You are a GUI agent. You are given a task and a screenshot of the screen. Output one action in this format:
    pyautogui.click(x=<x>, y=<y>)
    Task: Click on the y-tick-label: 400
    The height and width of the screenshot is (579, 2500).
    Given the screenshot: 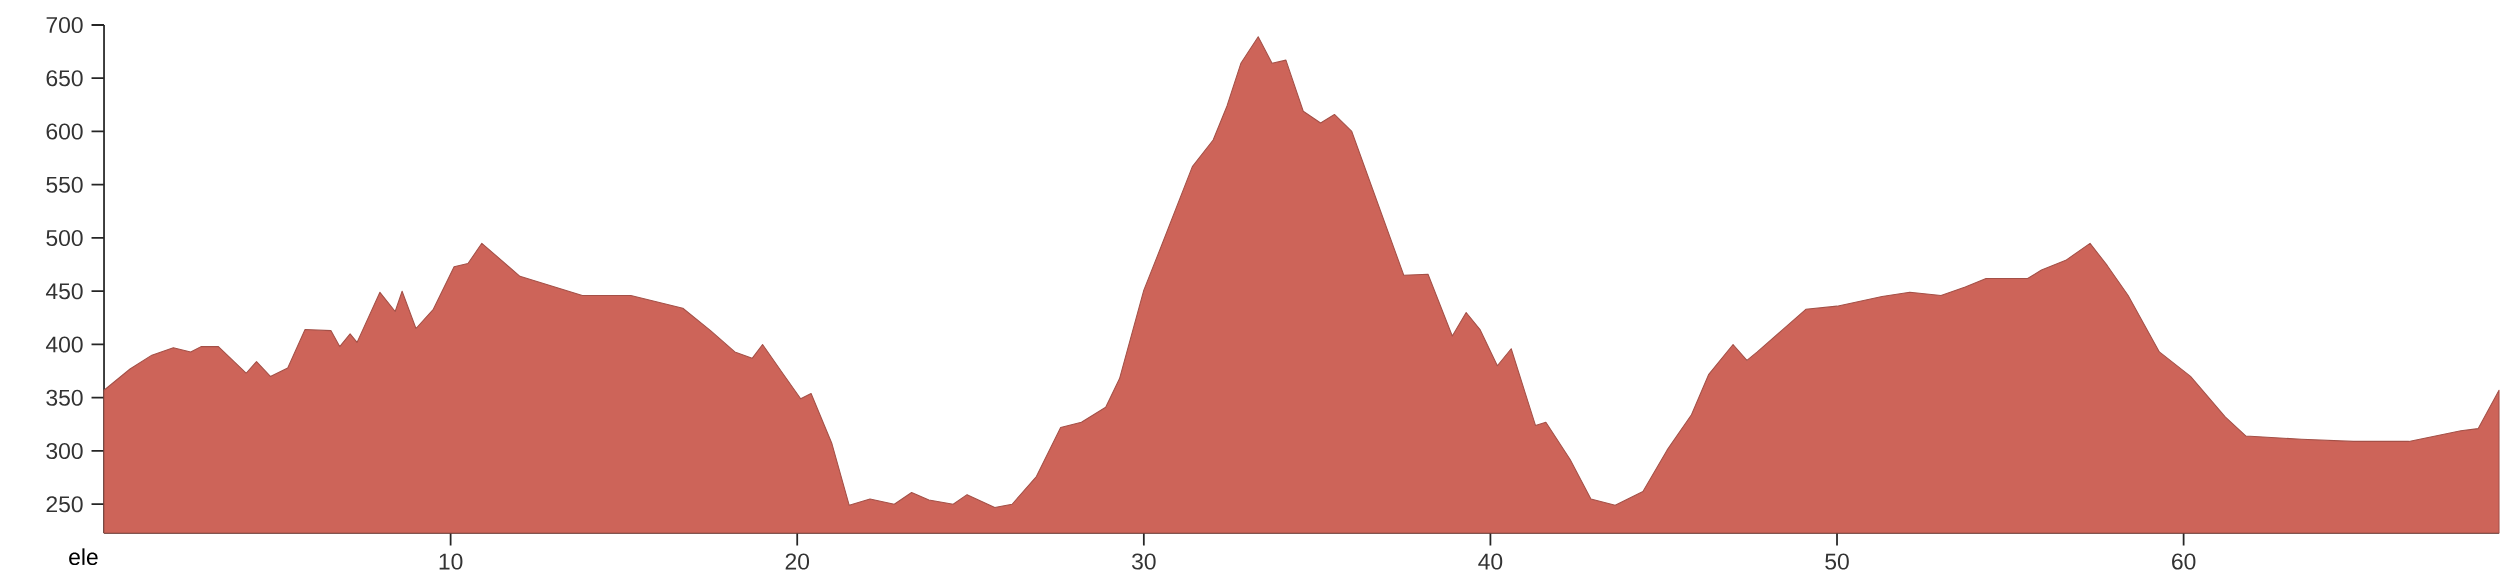 What is the action you would take?
    pyautogui.click(x=64, y=344)
    